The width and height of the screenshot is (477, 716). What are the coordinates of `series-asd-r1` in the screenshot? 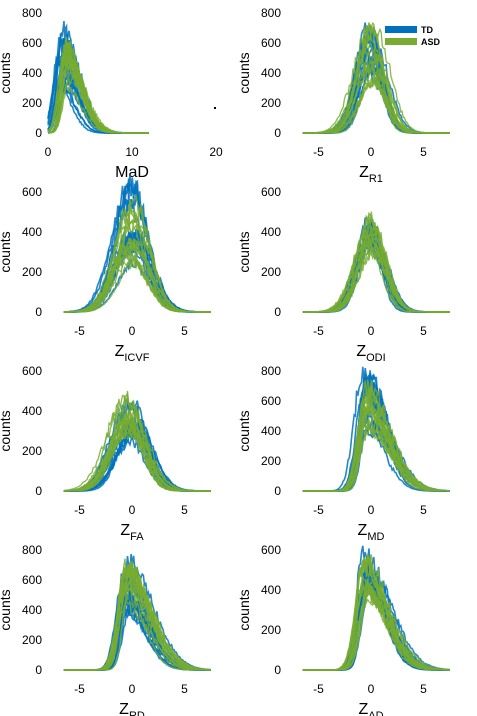 It's located at (376, 78).